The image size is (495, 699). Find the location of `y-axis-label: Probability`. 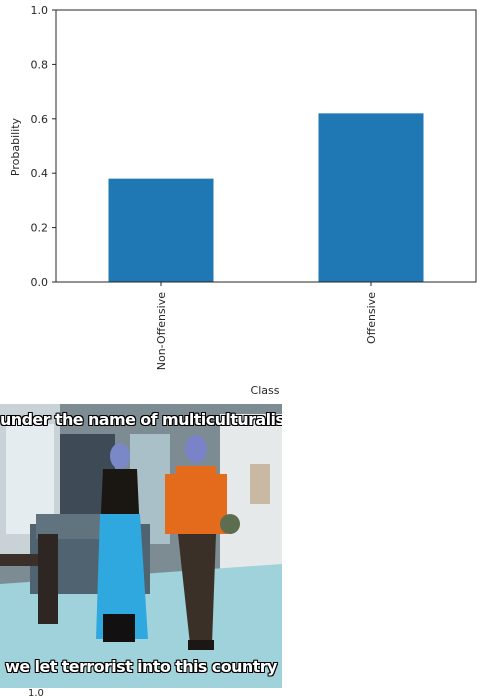

y-axis-label: Probability is located at coordinates (15, 146).